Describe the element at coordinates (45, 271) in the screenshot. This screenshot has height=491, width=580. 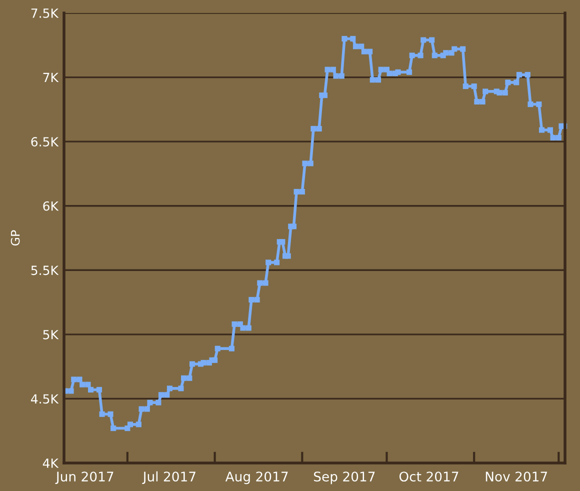
I see `y-tick-label: 5.5K` at that location.